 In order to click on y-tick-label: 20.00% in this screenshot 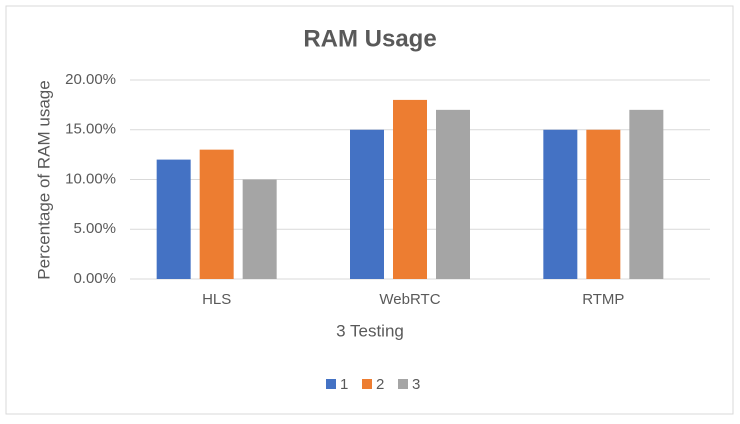, I will do `click(90, 79)`.